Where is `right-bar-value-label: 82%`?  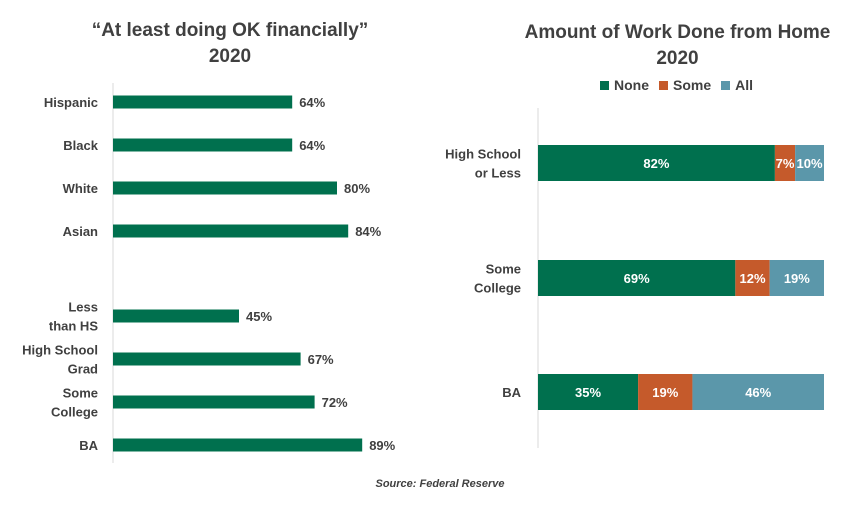 right-bar-value-label: 82% is located at coordinates (656, 163).